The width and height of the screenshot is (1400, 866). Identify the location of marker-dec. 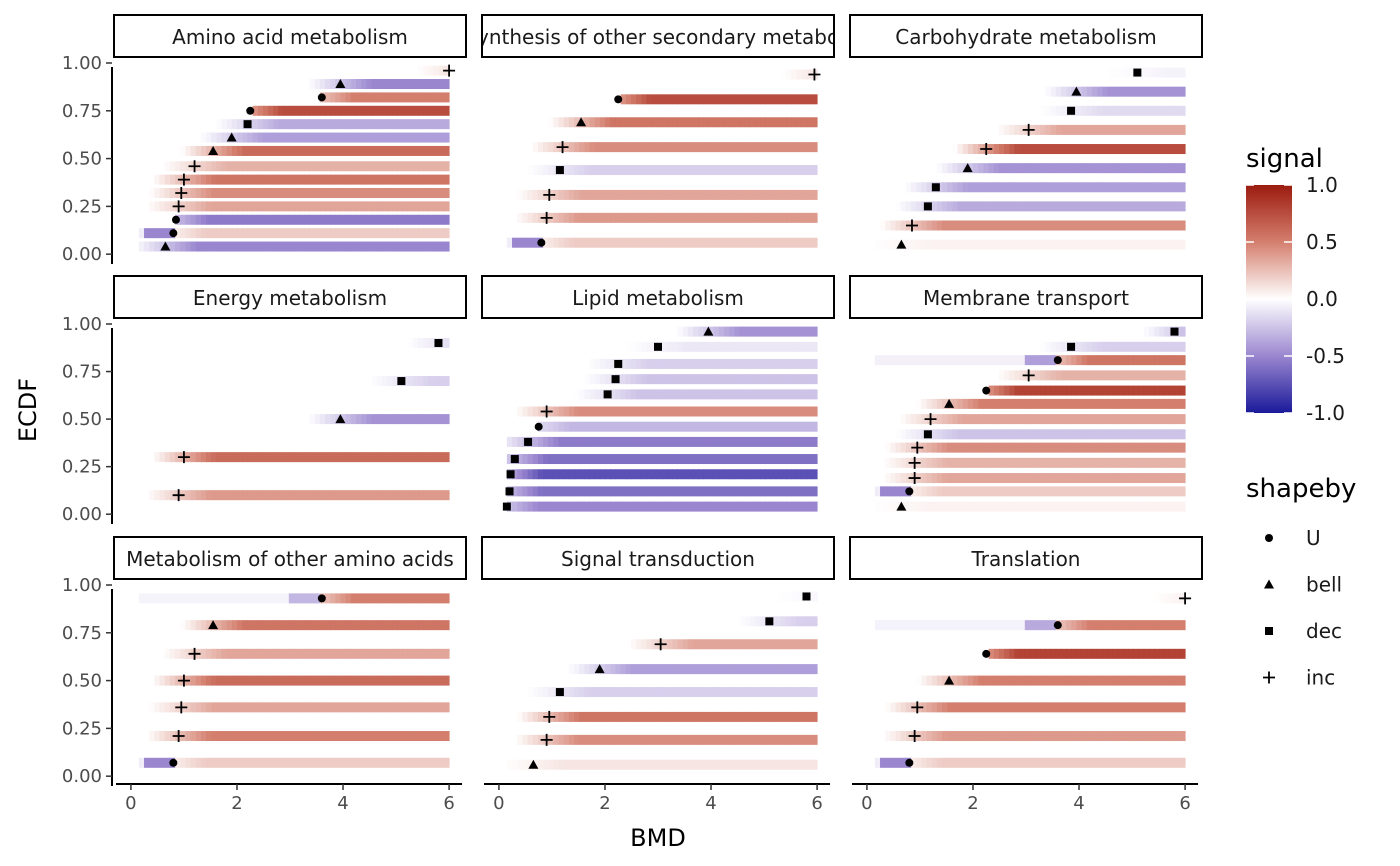
(927, 206).